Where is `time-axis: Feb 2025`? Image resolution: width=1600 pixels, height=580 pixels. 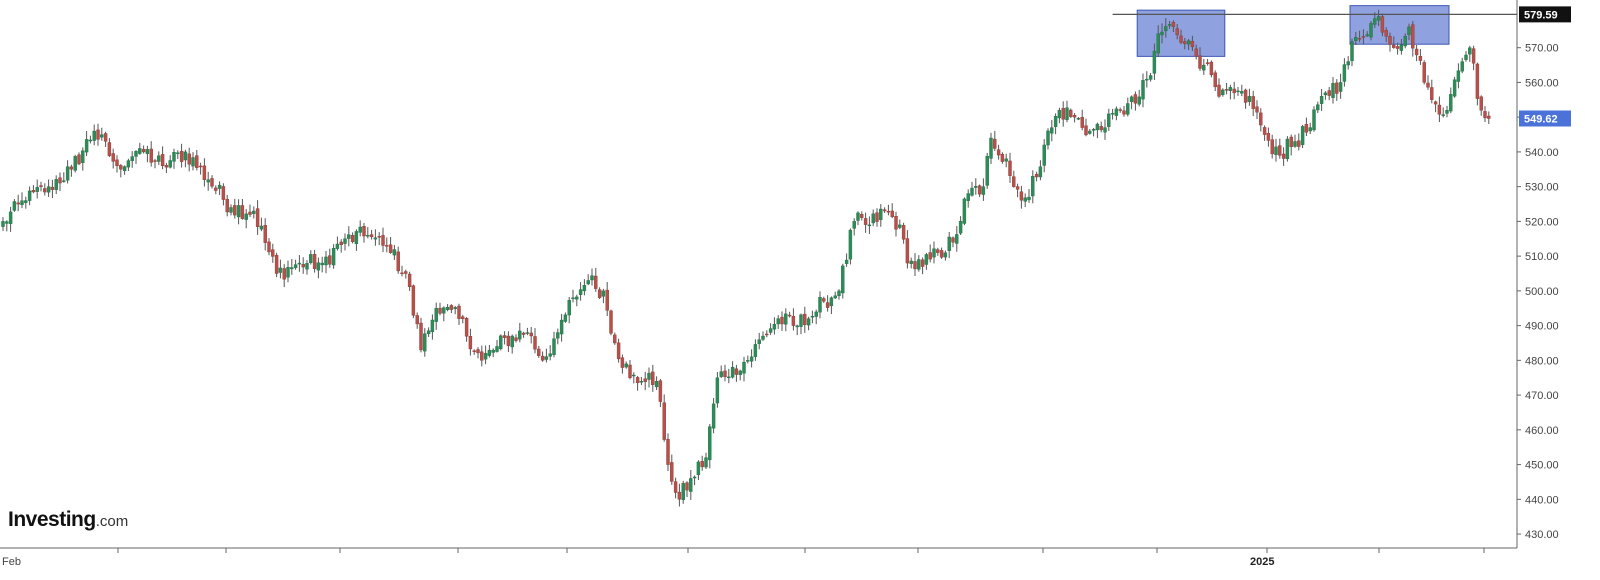
time-axis: Feb 2025 is located at coordinates (758, 557).